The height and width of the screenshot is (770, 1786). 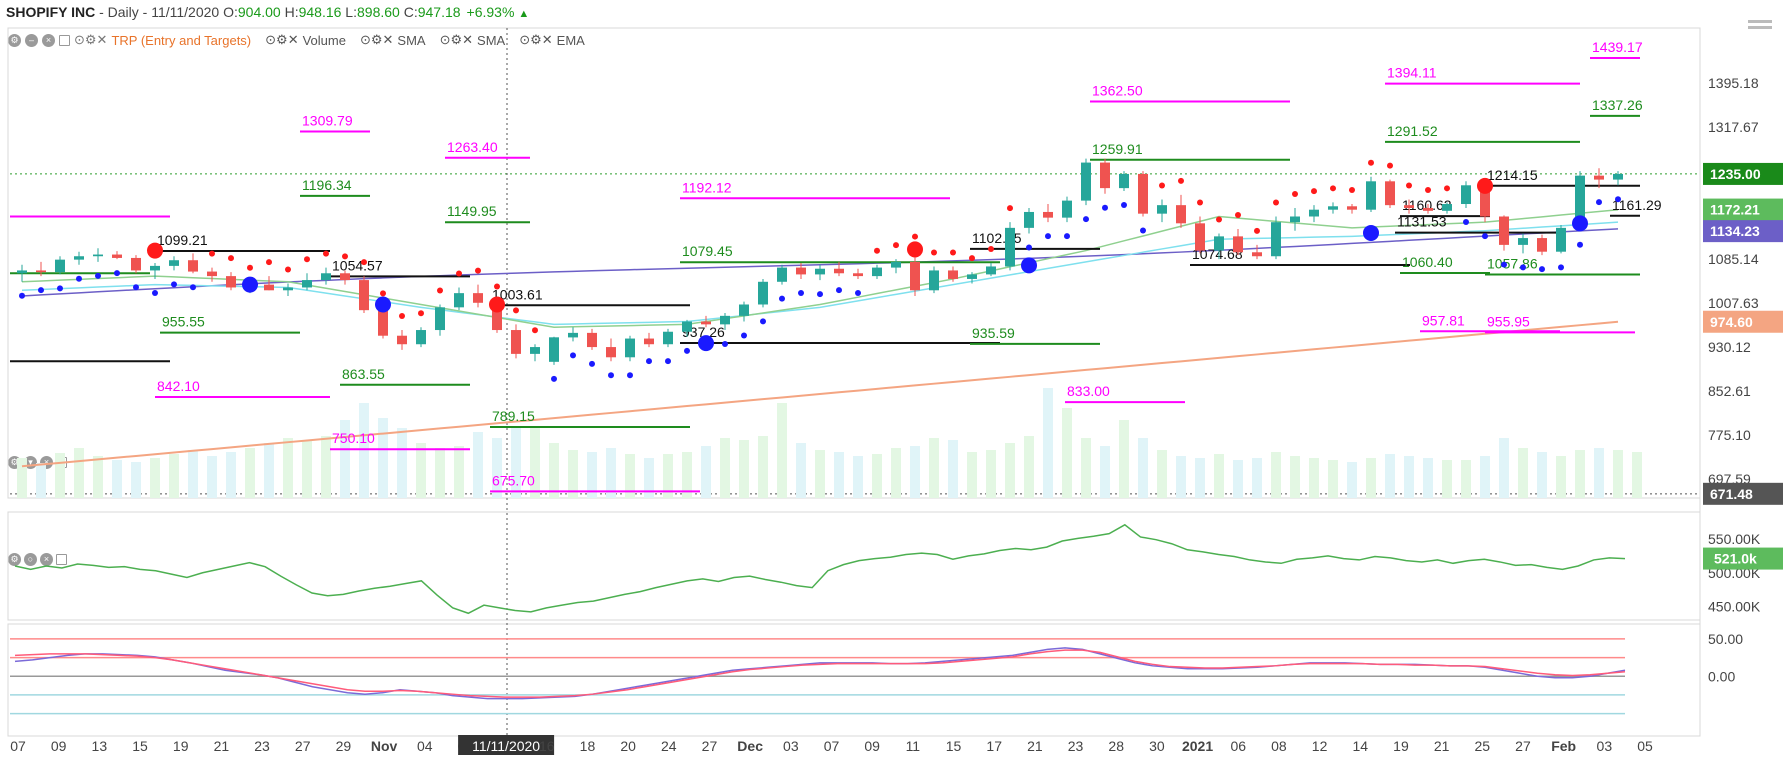 I want to click on y-tick-label: 930.12, so click(x=1729, y=347).